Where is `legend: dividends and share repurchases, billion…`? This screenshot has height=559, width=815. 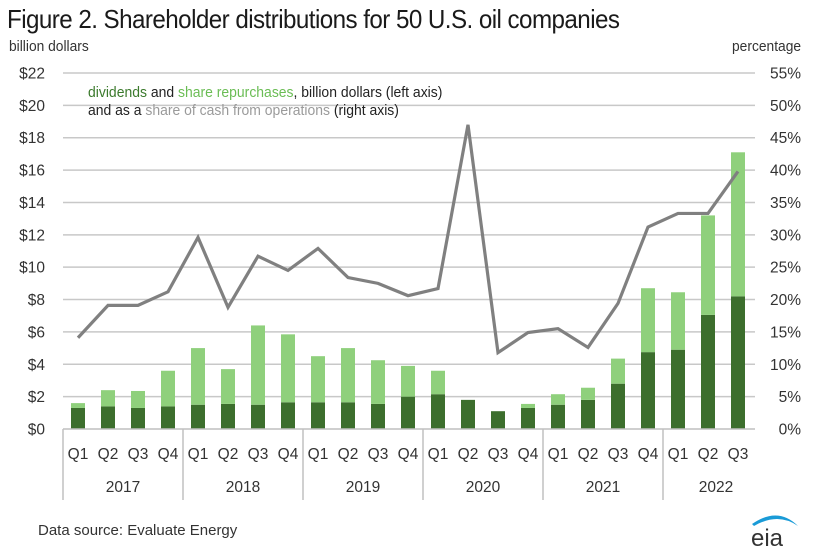 legend: dividends and share repurchases, billion… is located at coordinates (265, 102).